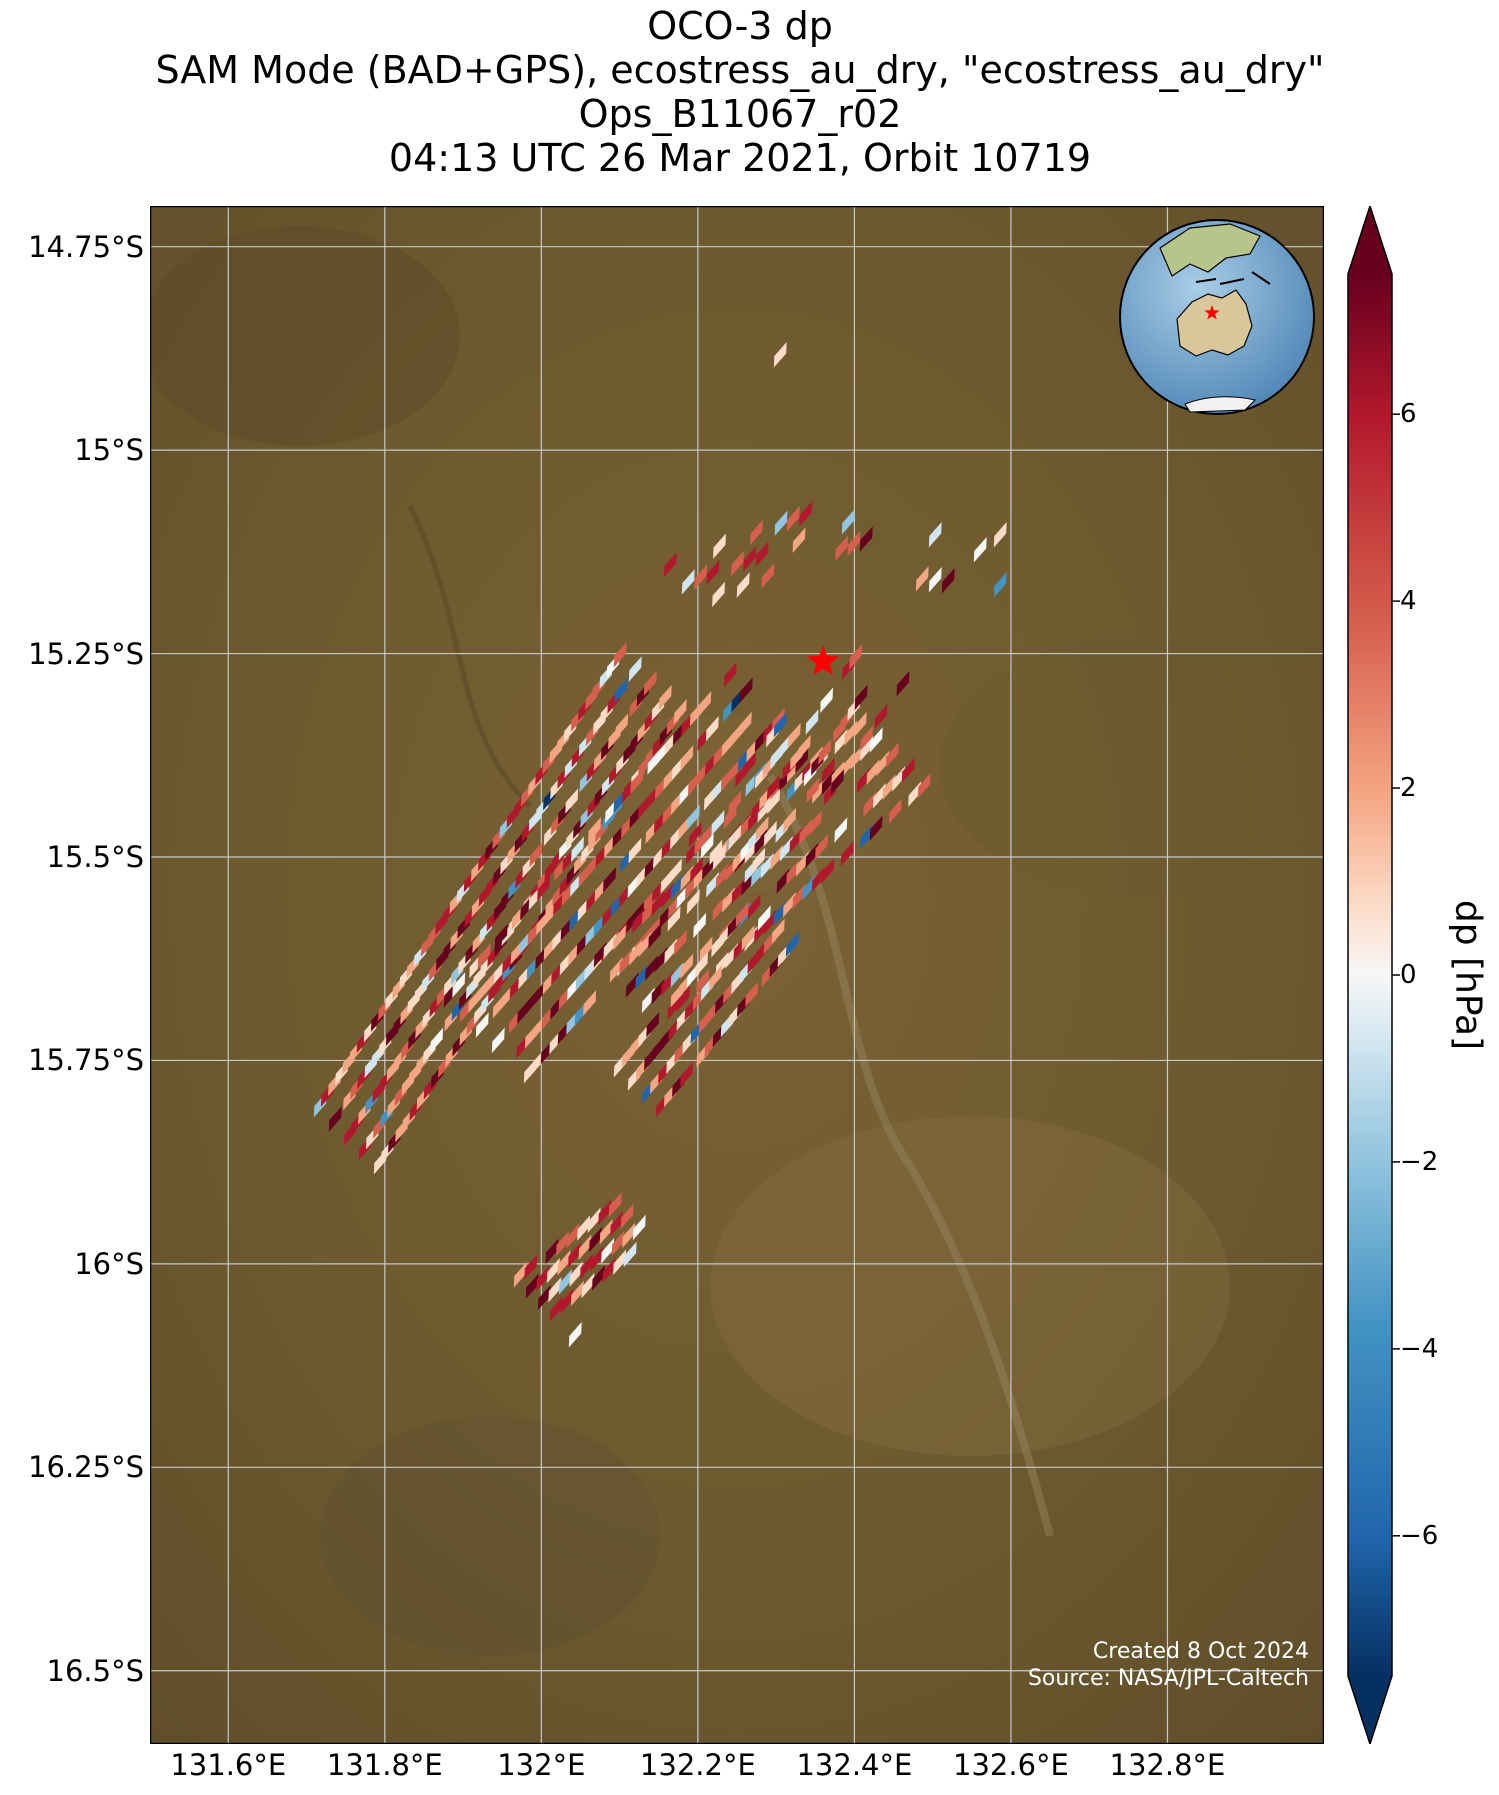  I want to click on lat-tick-label: 15.75°S, so click(86, 1060).